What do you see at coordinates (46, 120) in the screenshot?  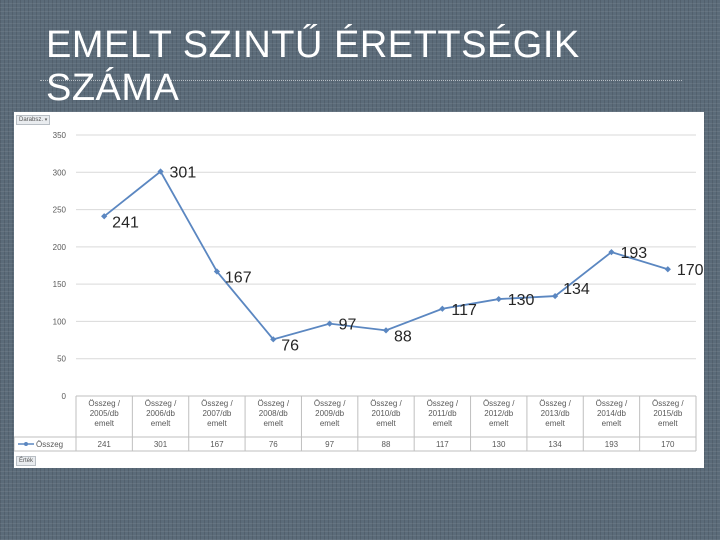 I see `filter-dropdown-icon: ▾` at bounding box center [46, 120].